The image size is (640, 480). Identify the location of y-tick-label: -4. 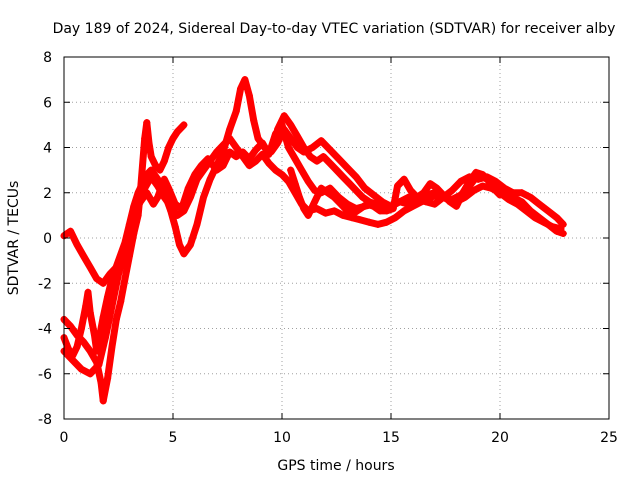
(45, 330).